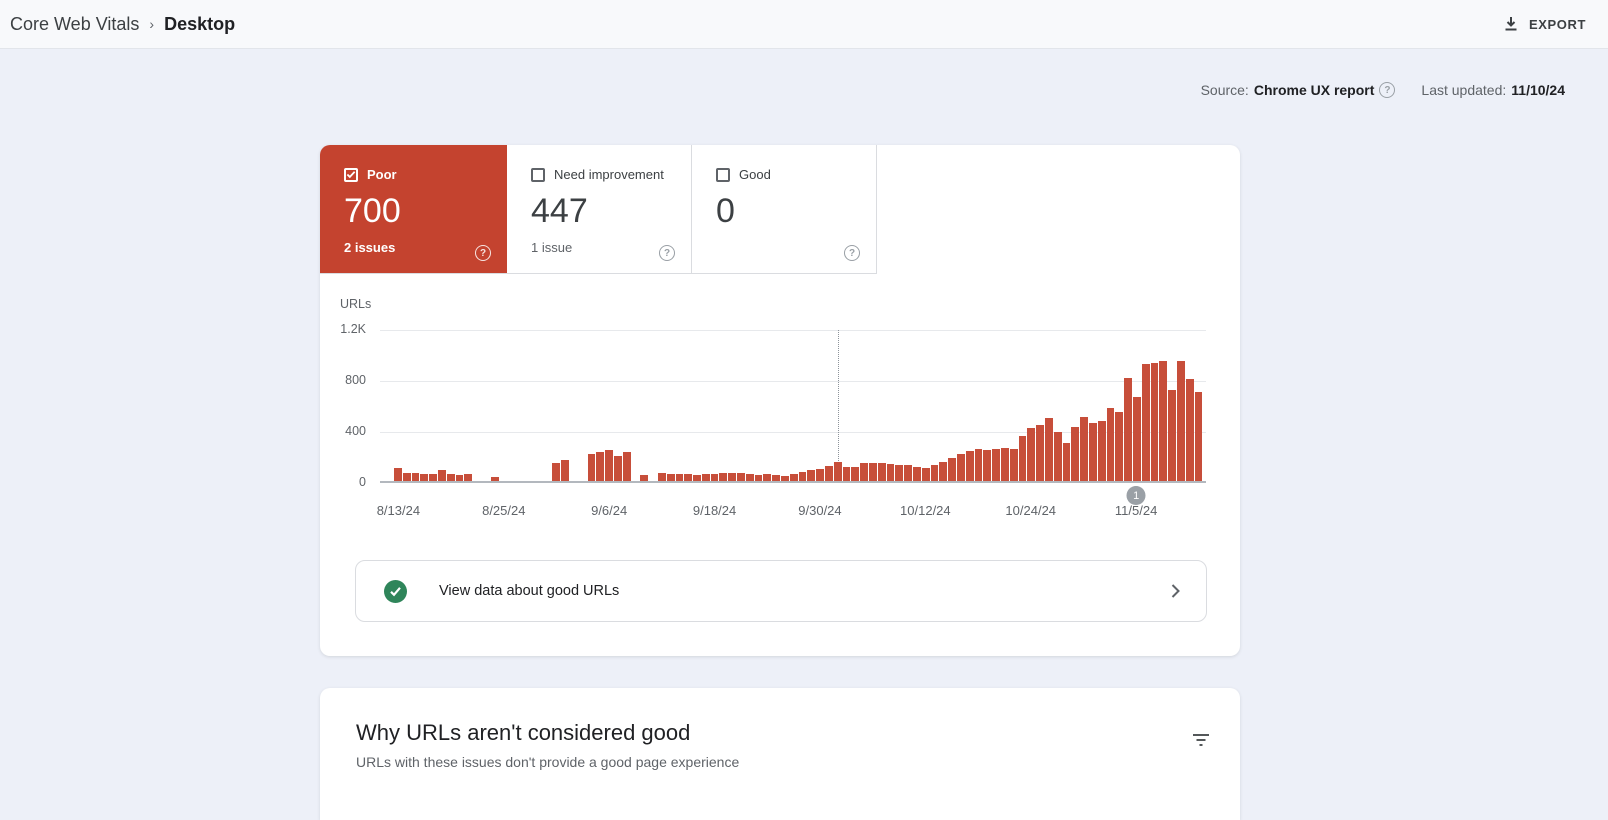  I want to click on poor-checkbox, so click(351, 174).